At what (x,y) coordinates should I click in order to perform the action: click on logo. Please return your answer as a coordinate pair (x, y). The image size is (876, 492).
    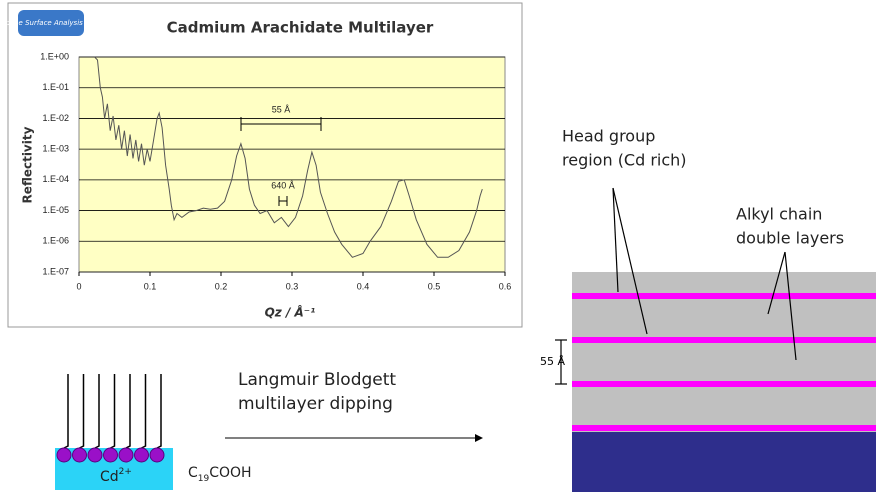
    Looking at the image, I should click on (51, 23).